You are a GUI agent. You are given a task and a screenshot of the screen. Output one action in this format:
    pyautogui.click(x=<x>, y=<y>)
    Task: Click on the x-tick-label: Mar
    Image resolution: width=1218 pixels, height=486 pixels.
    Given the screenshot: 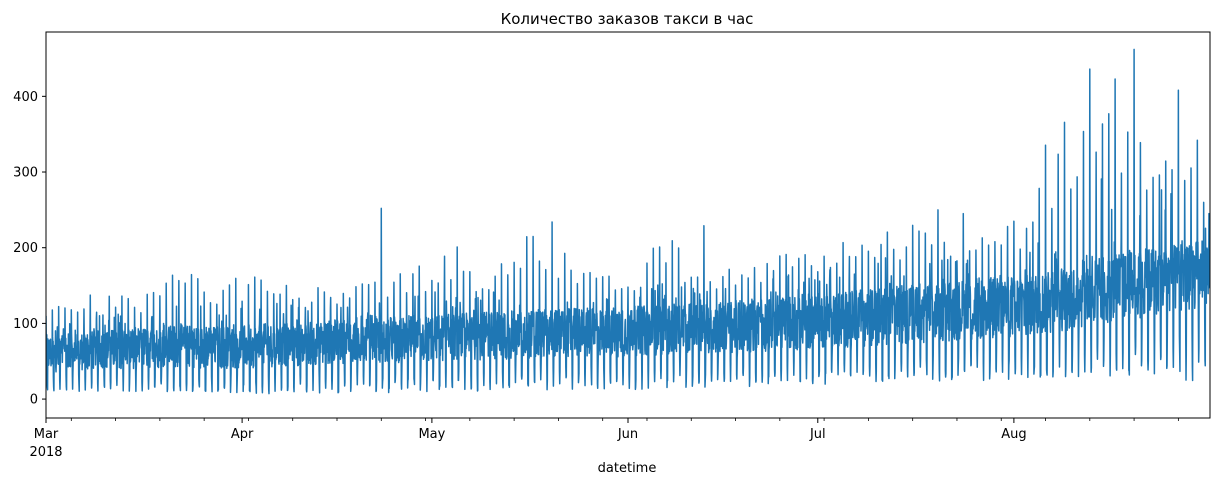 What is the action you would take?
    pyautogui.click(x=46, y=434)
    